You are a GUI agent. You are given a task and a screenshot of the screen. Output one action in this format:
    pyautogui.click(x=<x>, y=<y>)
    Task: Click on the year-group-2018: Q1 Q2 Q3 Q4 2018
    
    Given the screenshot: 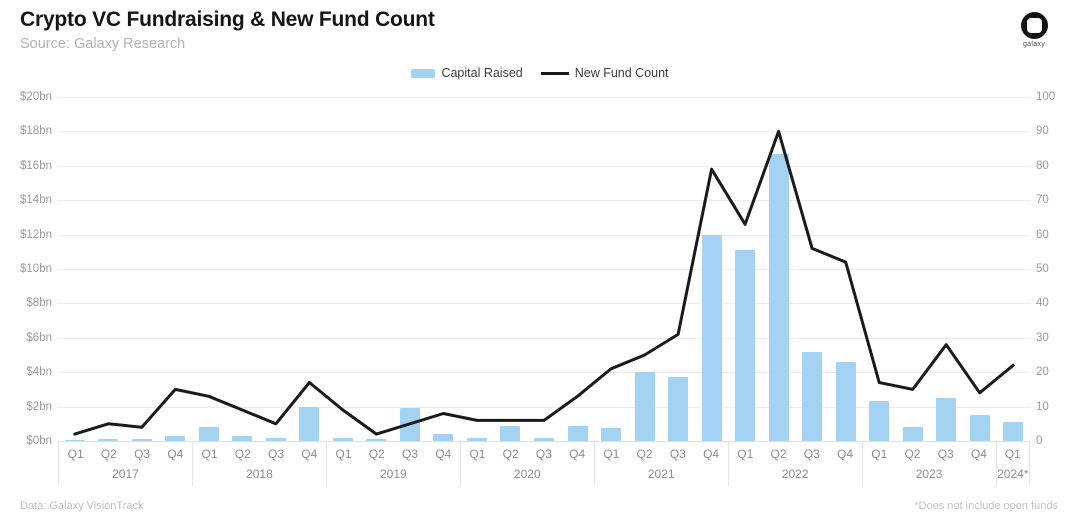 What is the action you would take?
    pyautogui.click(x=260, y=463)
    